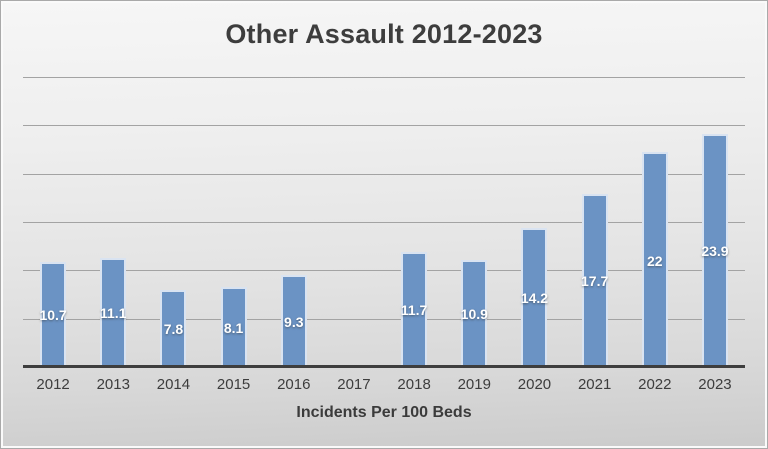 The width and height of the screenshot is (768, 449). I want to click on bar-slot-2014: 7.8, so click(173, 222).